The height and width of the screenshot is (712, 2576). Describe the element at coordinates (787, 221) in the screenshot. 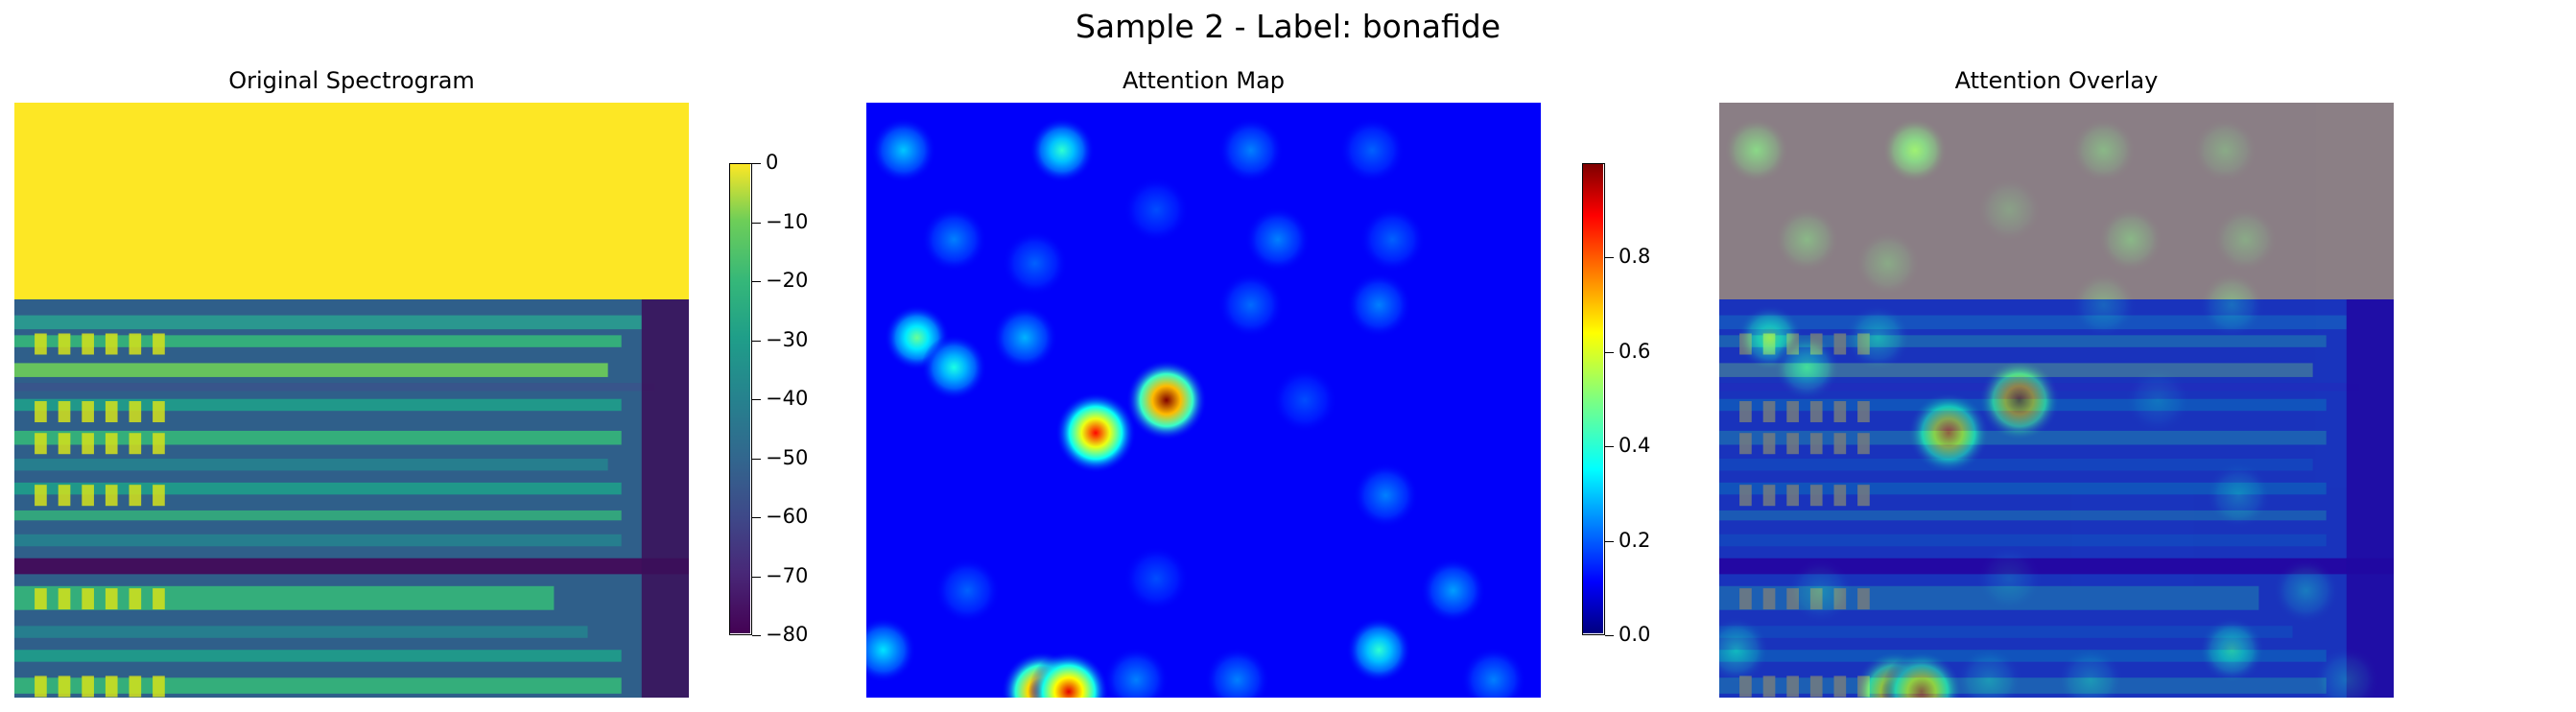

I see `spectrogram-colorbar-tick-label: −10` at that location.